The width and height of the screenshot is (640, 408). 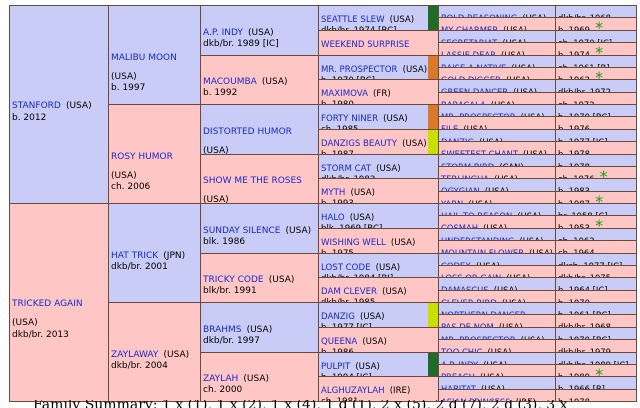 I want to click on gen4-cell: QUEENA (USA)b. 1986, so click(x=378, y=339).